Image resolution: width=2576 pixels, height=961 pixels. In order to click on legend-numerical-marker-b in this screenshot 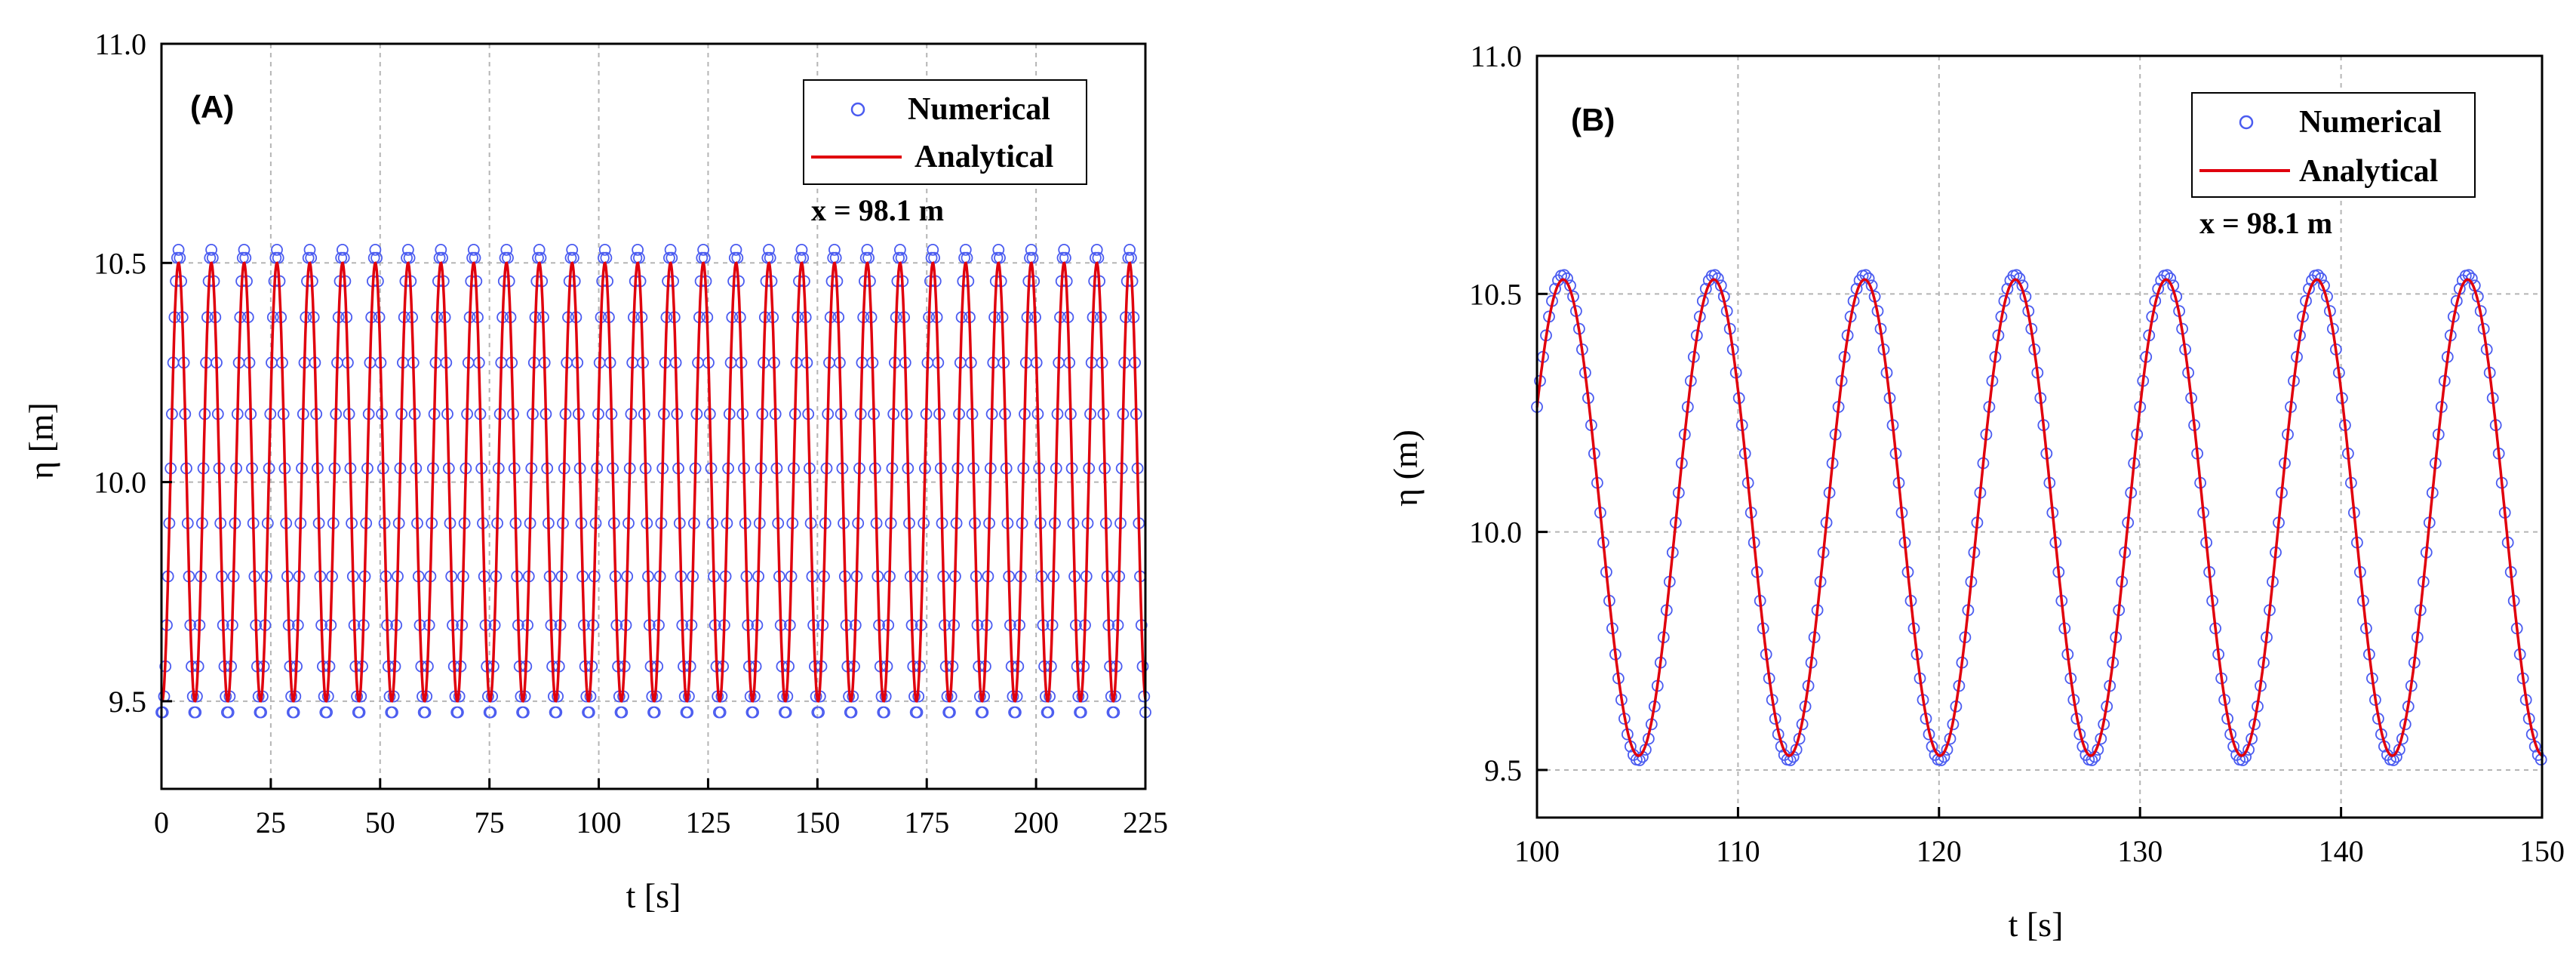, I will do `click(2246, 122)`.